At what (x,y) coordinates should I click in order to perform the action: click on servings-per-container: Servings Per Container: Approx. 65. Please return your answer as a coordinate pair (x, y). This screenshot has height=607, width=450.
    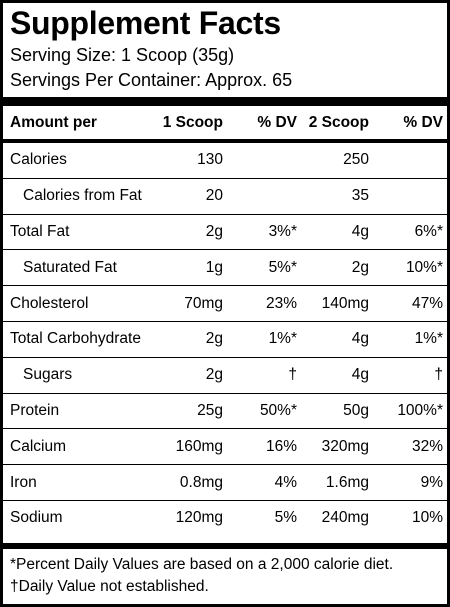
    Looking at the image, I should click on (151, 80).